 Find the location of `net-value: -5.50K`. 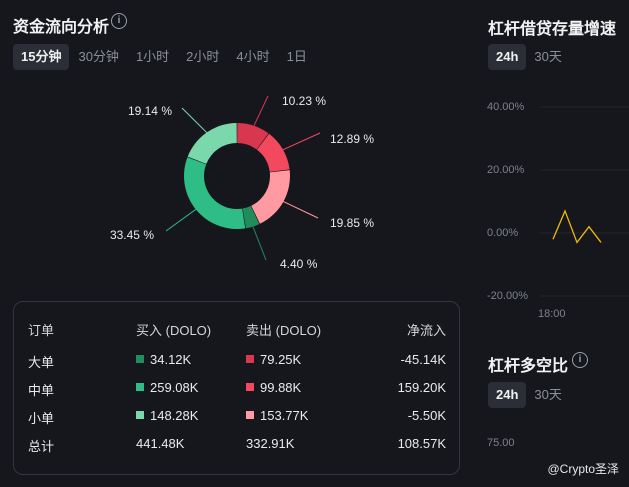

net-value: -5.50K is located at coordinates (426, 415).